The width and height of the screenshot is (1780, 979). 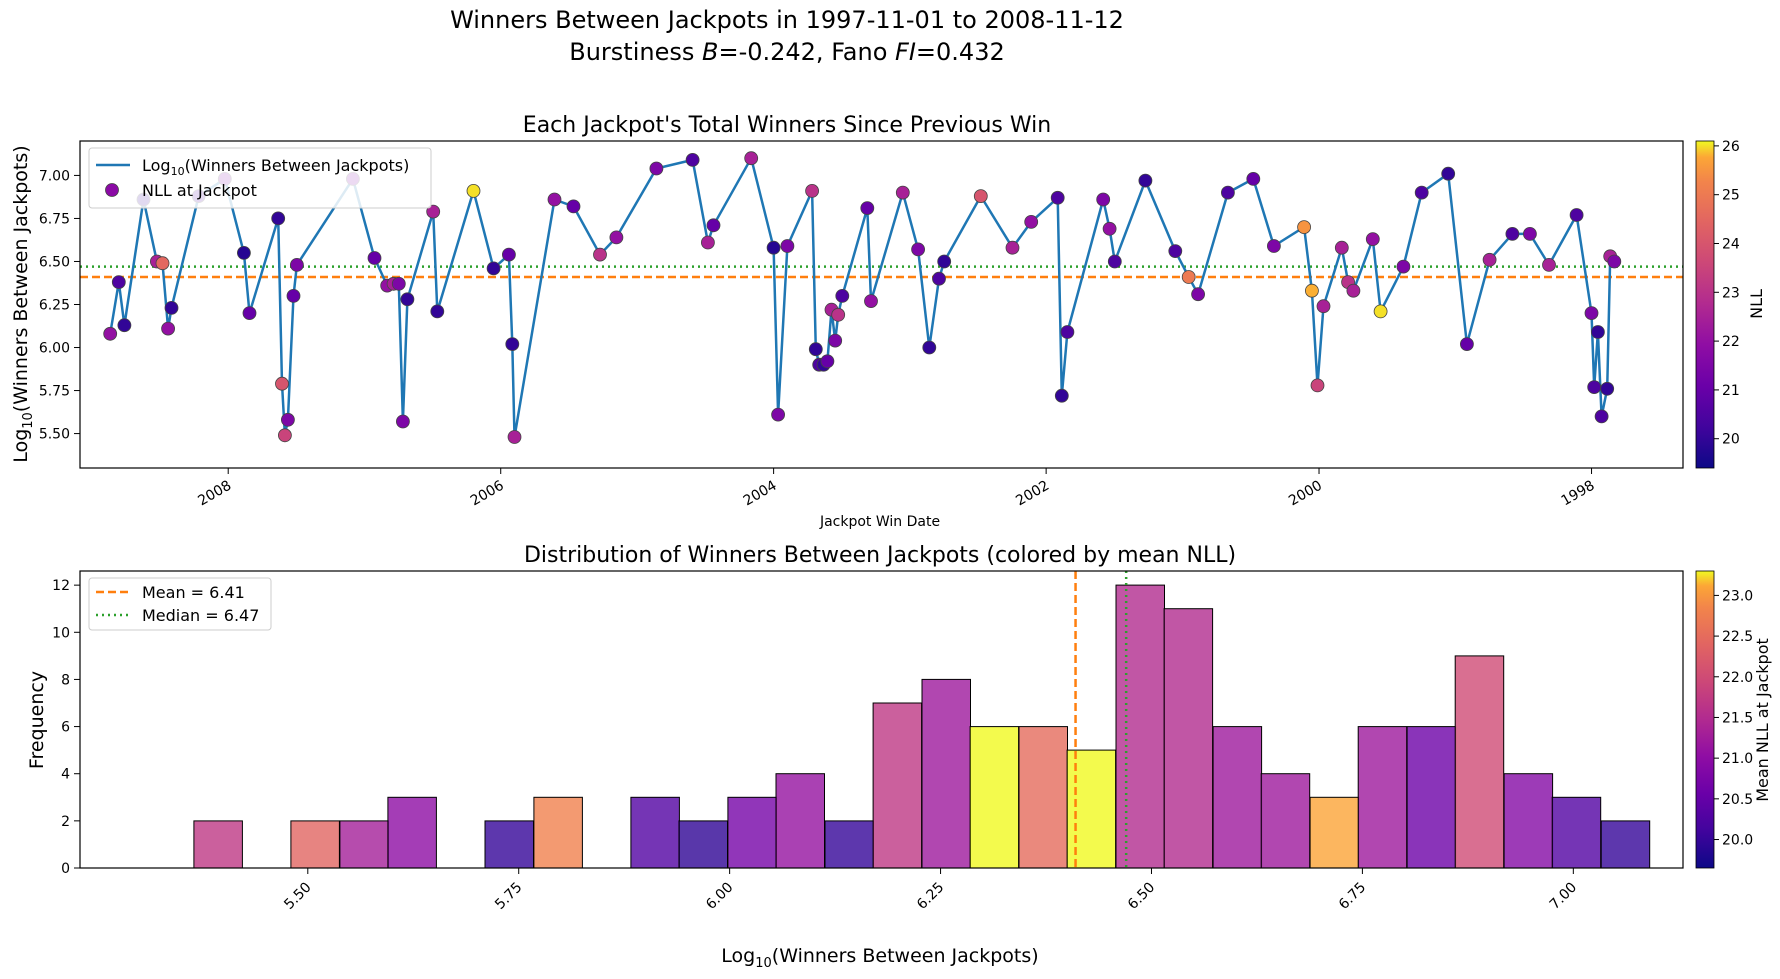 What do you see at coordinates (1762, 720) in the screenshot?
I see `bottom-colorbar-label: Mean NLL at Jackpot` at bounding box center [1762, 720].